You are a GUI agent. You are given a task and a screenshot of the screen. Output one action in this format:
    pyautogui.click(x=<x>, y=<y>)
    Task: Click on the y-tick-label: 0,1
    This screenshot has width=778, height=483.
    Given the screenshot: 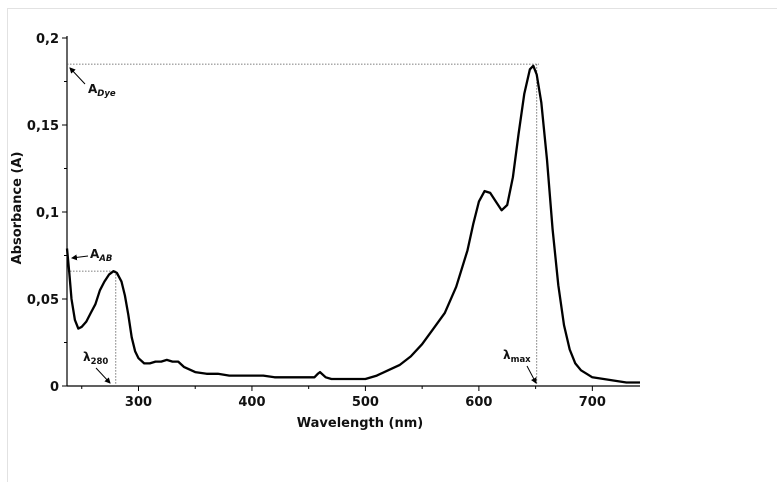 What is the action you would take?
    pyautogui.click(x=47, y=213)
    